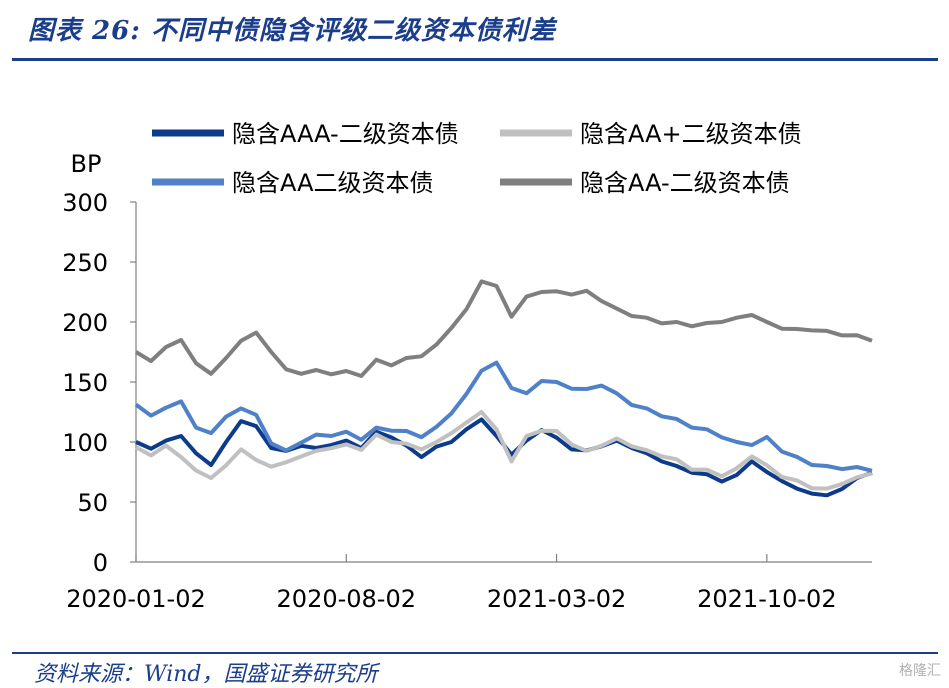 Image resolution: width=949 pixels, height=688 pixels. I want to click on source-note: 资料来源：Wind，国盛证券研究所, so click(206, 674).